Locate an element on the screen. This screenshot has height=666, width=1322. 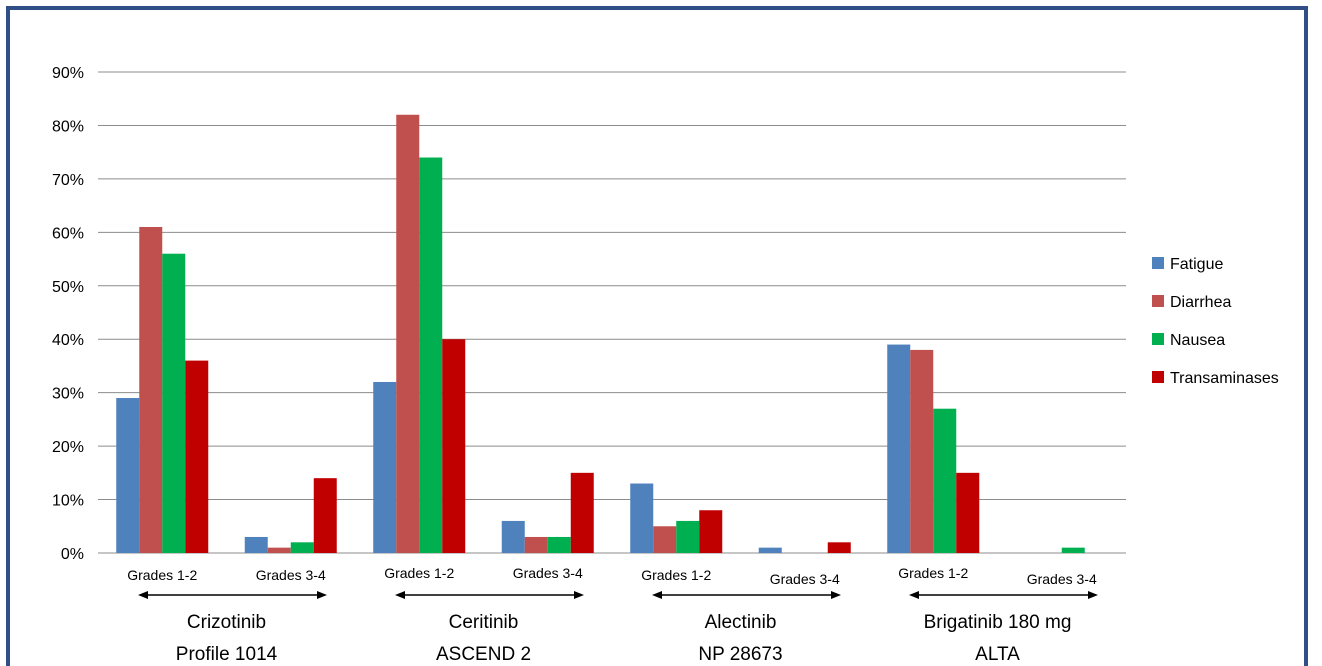
y-axis-tick-labels: 0% 10% 20% 30% 40% 50% 60% 70% 80% 90% is located at coordinates (68, 314).